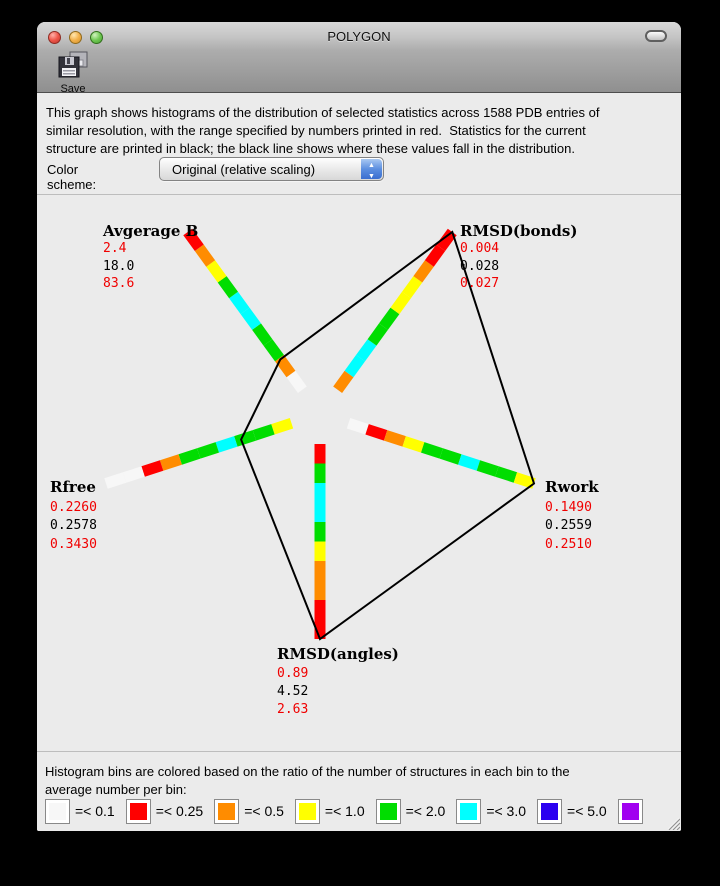 The height and width of the screenshot is (886, 720). I want to click on axis-current-value: 0.2559, so click(568, 525).